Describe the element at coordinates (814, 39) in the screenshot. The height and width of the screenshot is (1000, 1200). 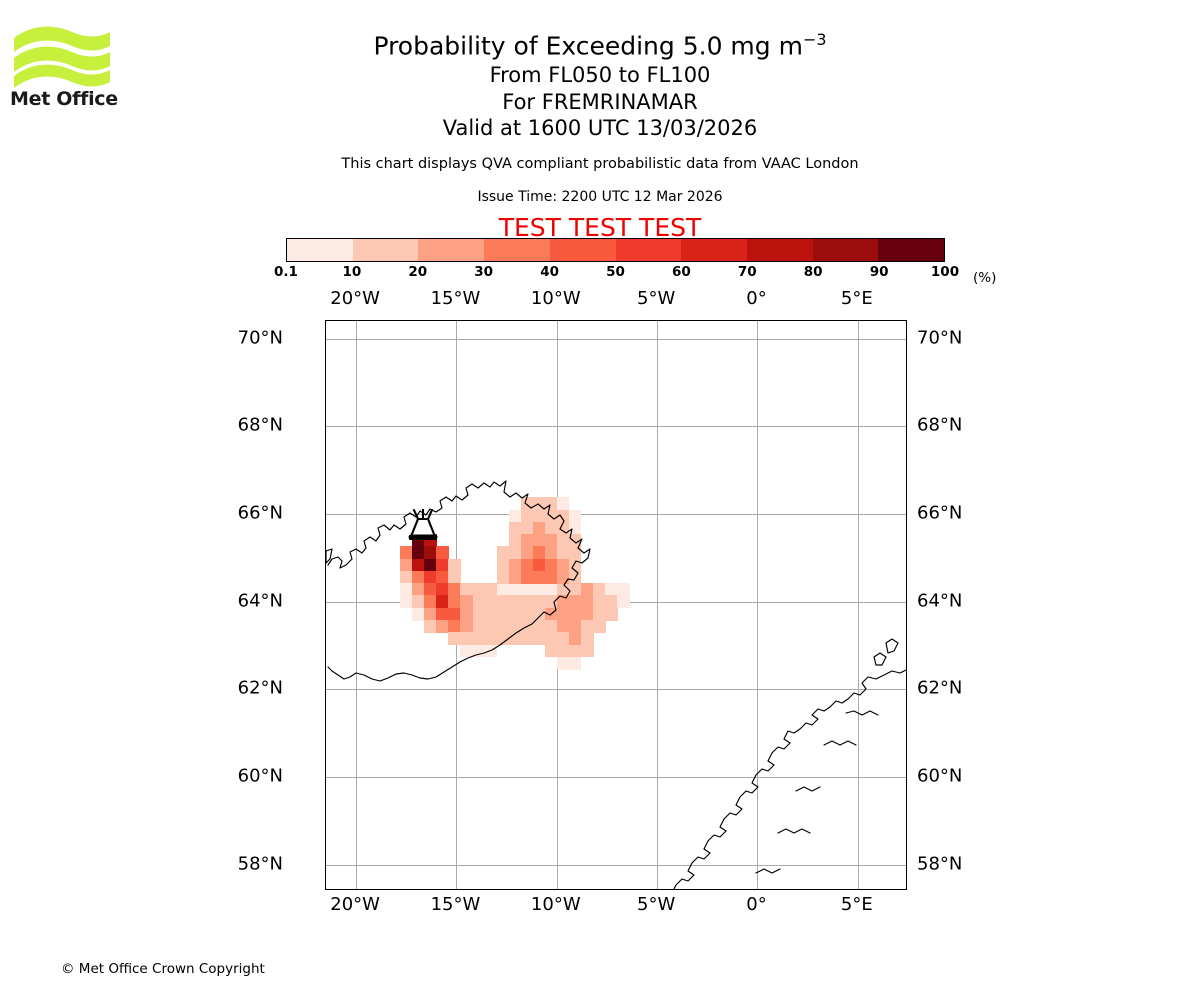
I see `page-title-exponent: −3` at that location.